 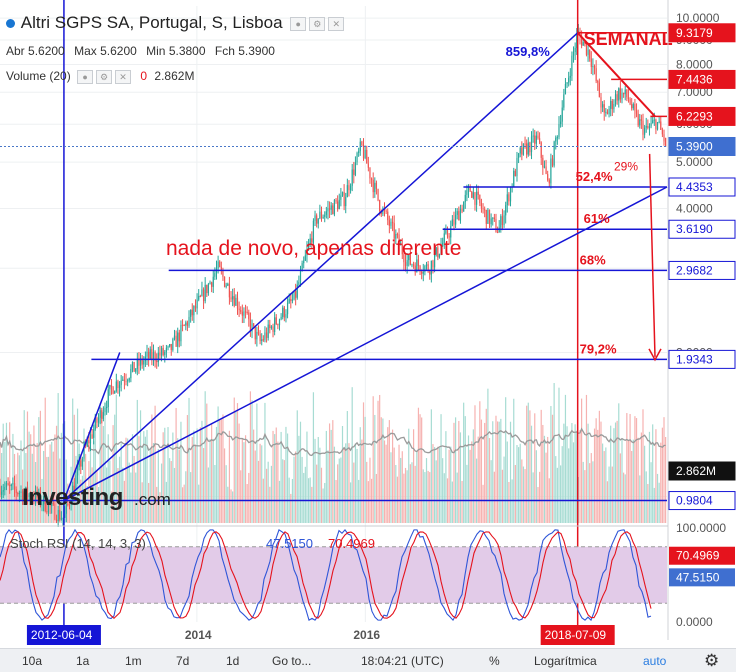 I want to click on rsi-tick-label: 0.0000, so click(x=694, y=622).